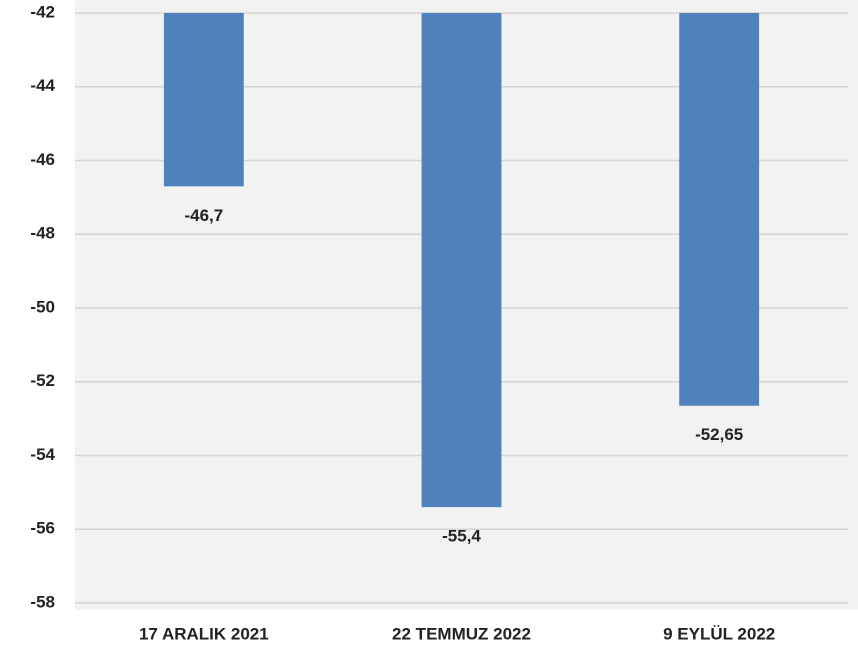 This screenshot has width=858, height=650. What do you see at coordinates (42, 85) in the screenshot?
I see `y-tick-label: -44` at bounding box center [42, 85].